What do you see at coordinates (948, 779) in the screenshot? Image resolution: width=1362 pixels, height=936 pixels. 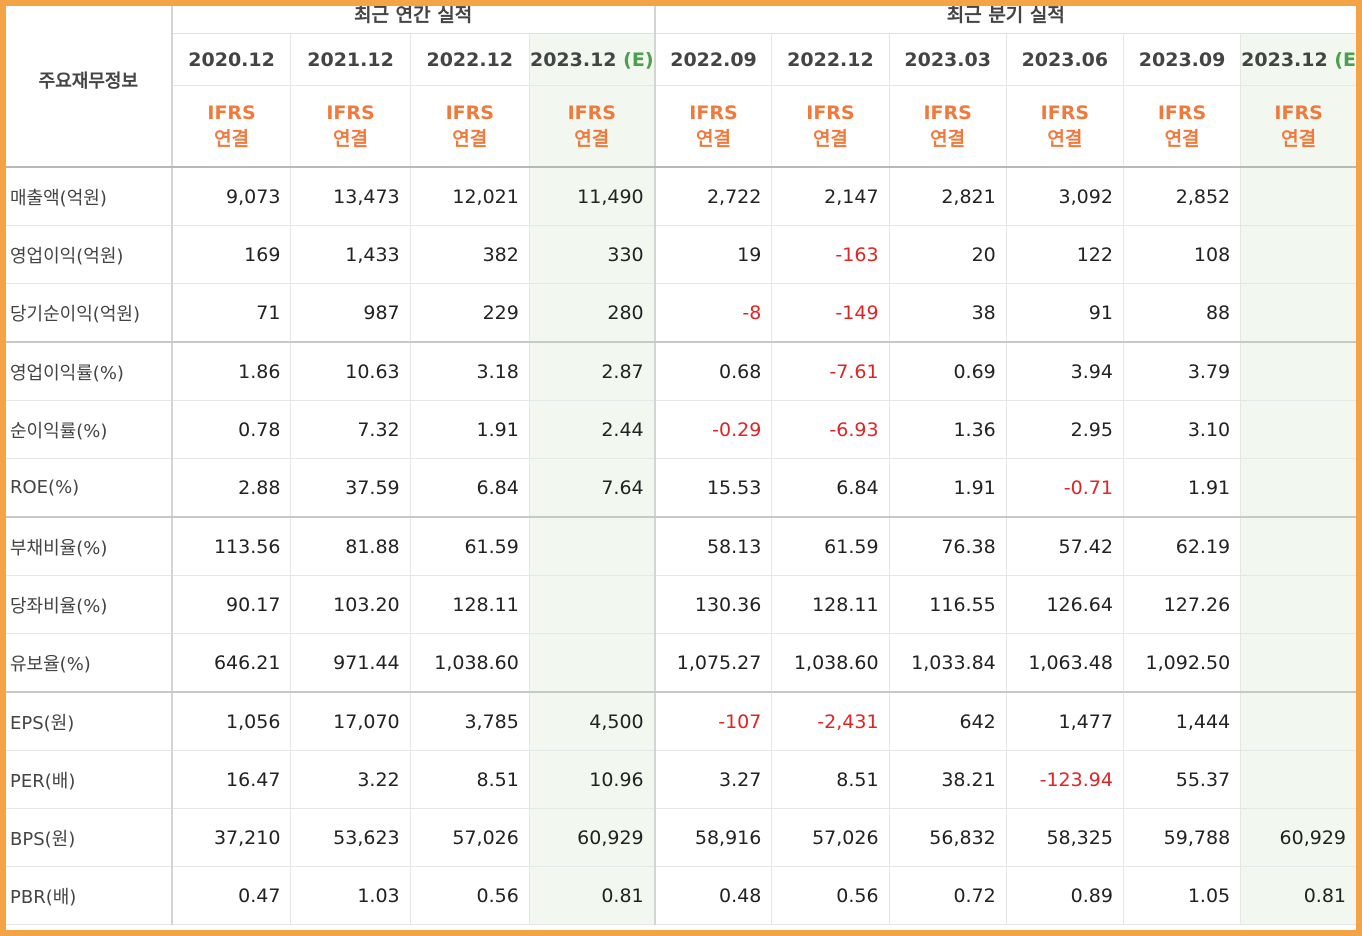 I see `metric-value: 38.21` at bounding box center [948, 779].